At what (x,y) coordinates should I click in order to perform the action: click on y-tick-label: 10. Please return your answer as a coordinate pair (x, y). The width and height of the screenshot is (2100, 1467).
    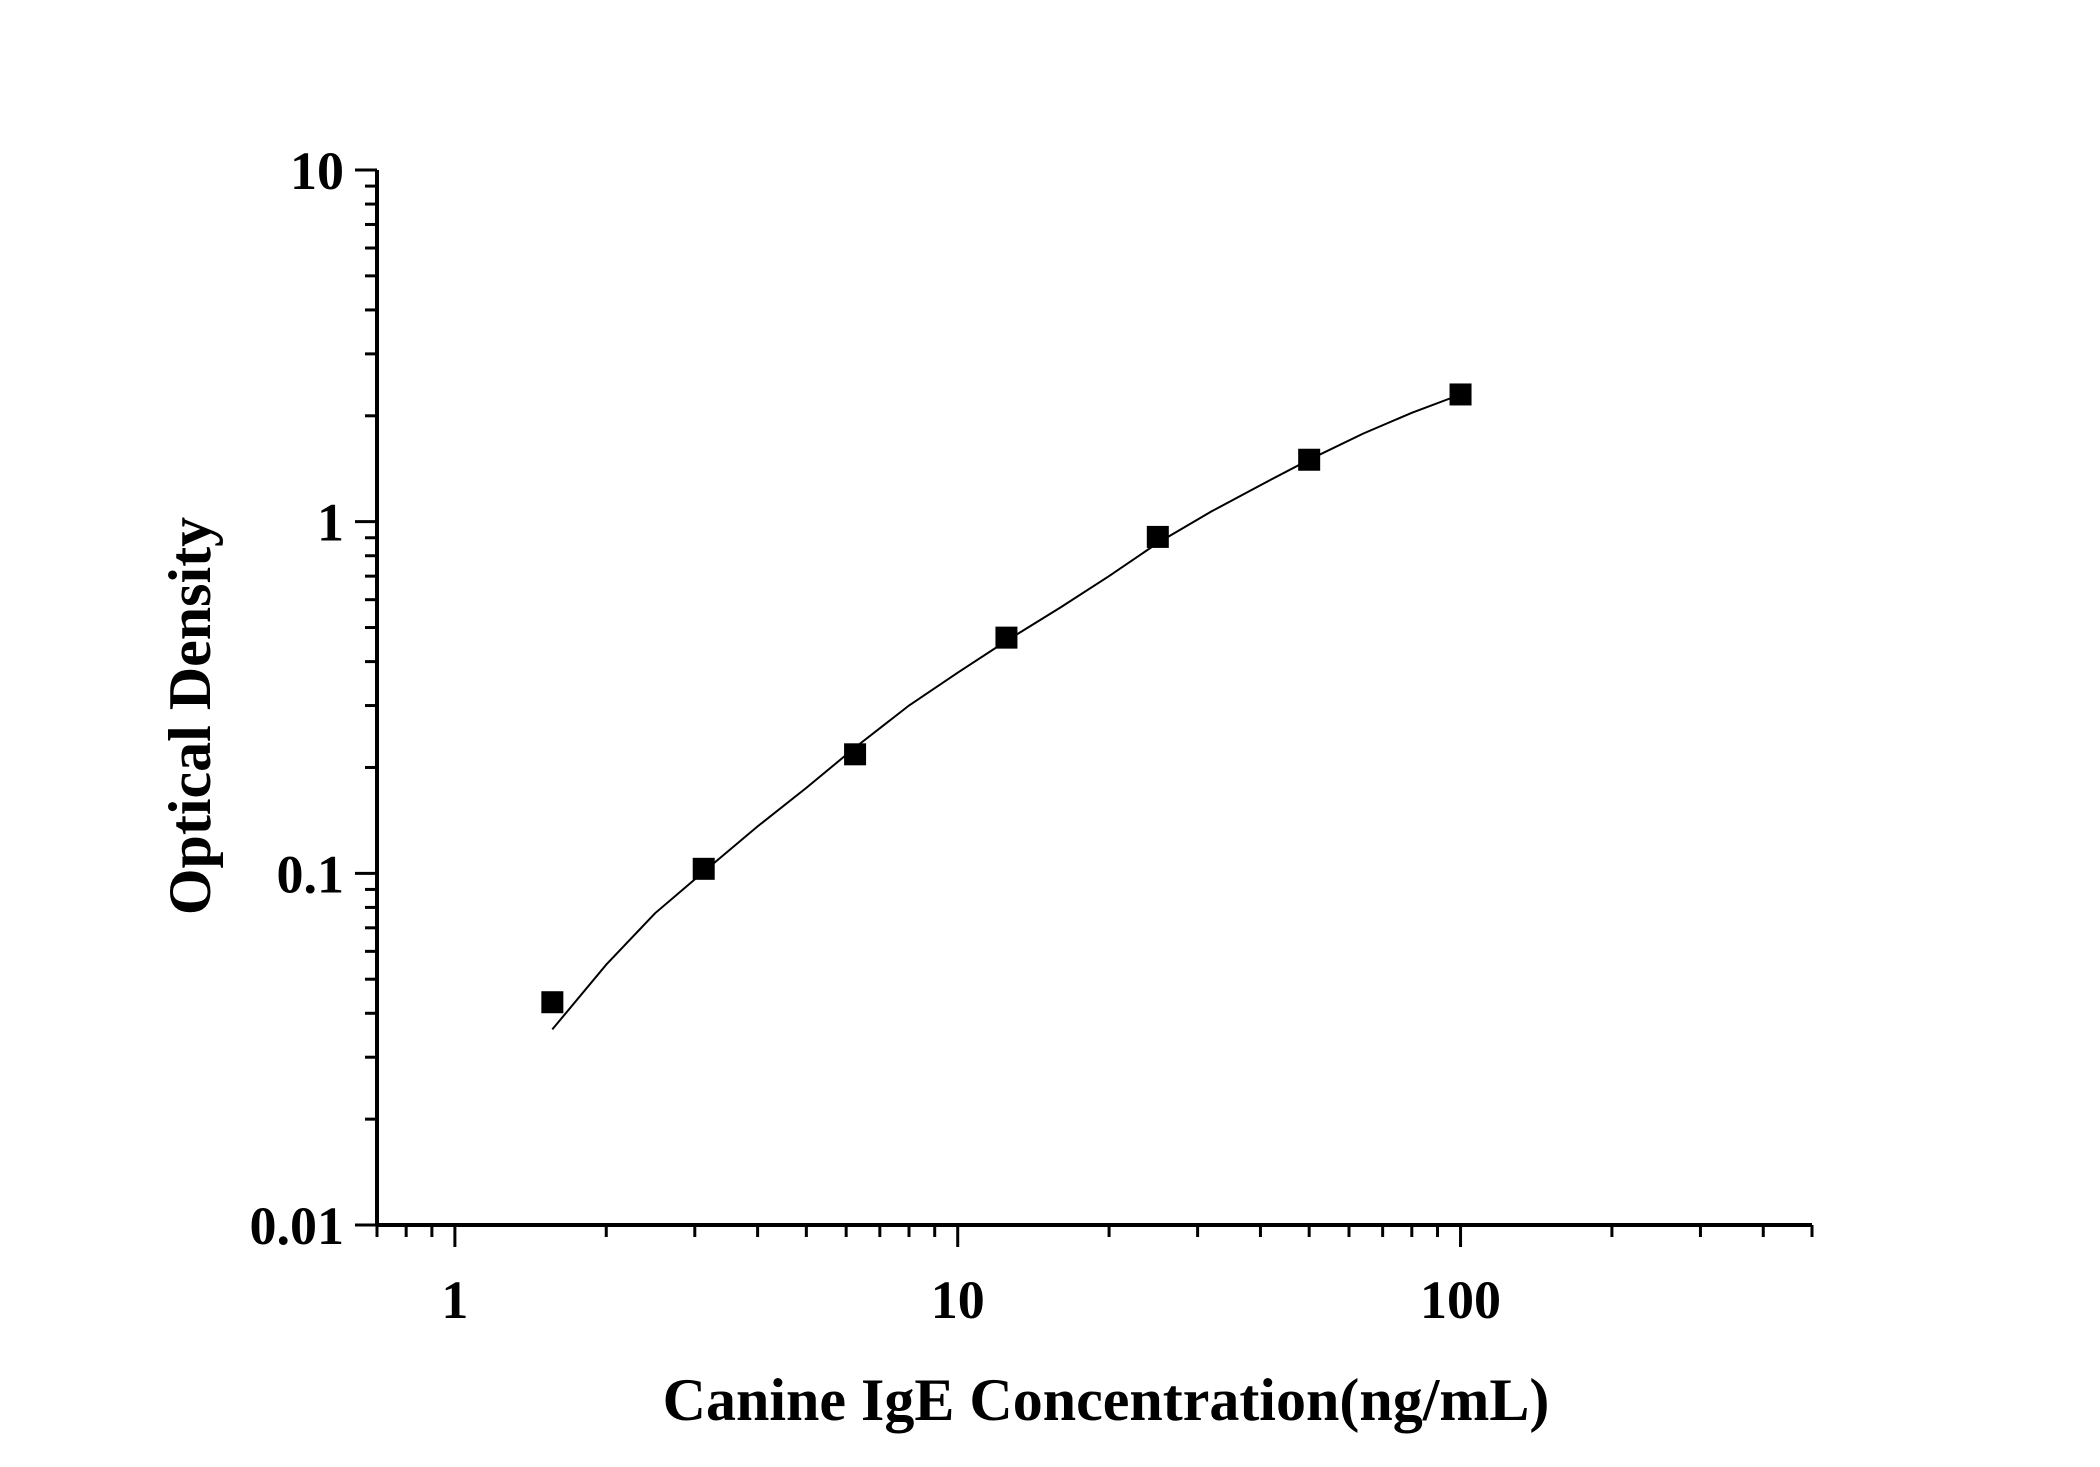
    Looking at the image, I should click on (317, 171).